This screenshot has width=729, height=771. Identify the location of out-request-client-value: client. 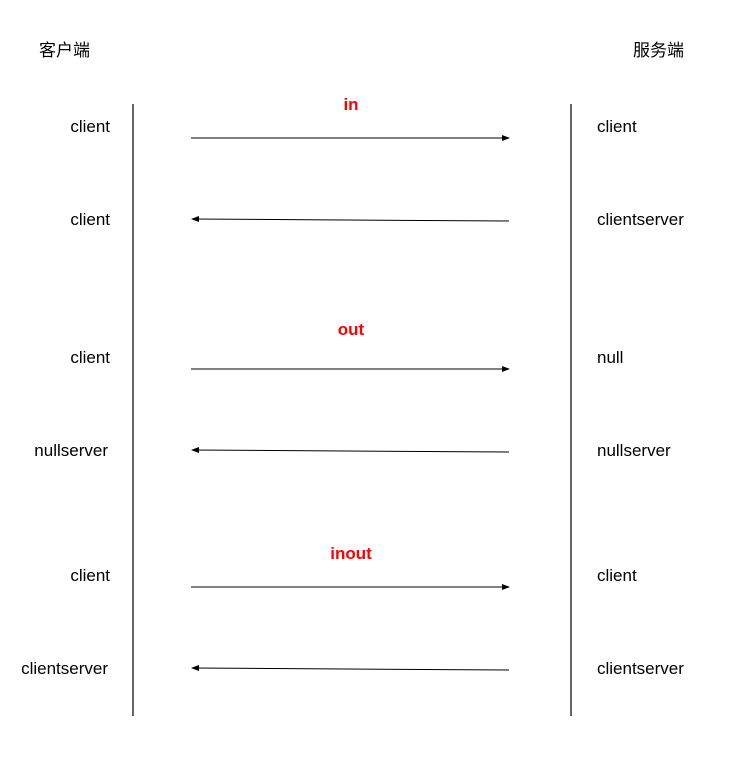
(90, 357).